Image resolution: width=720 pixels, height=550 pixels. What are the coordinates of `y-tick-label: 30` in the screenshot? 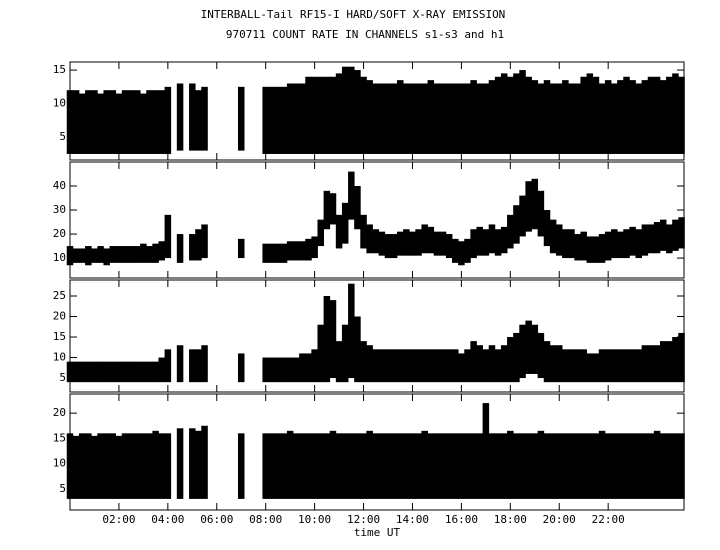 It's located at (59, 209).